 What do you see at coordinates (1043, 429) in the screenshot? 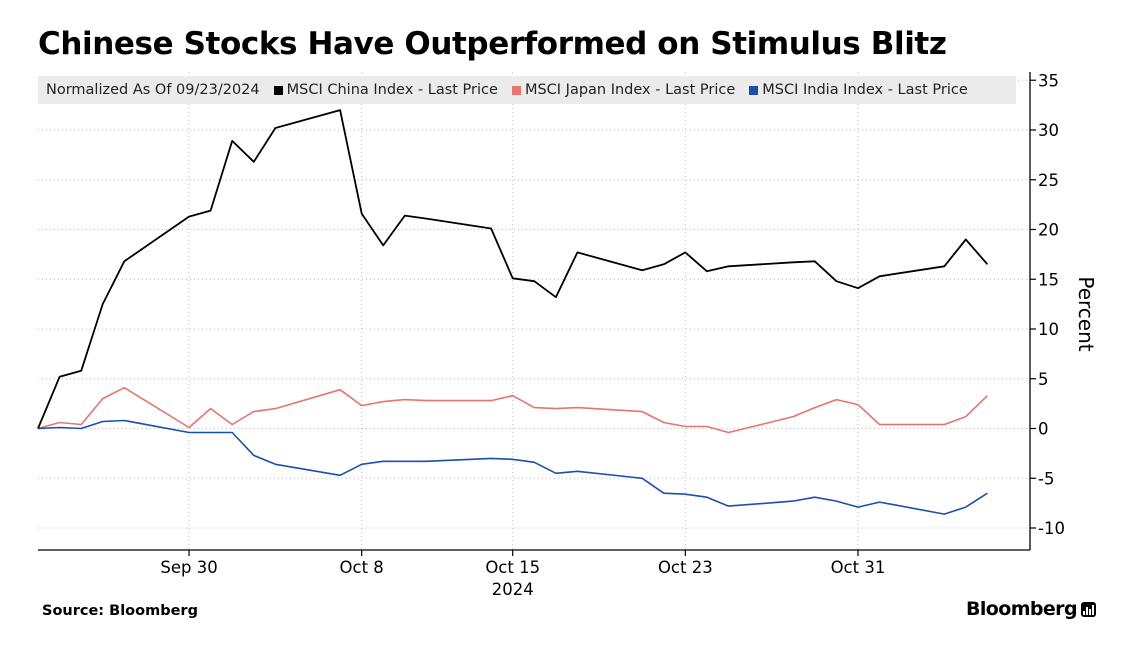
I see `y-tick-label: 0` at bounding box center [1043, 429].